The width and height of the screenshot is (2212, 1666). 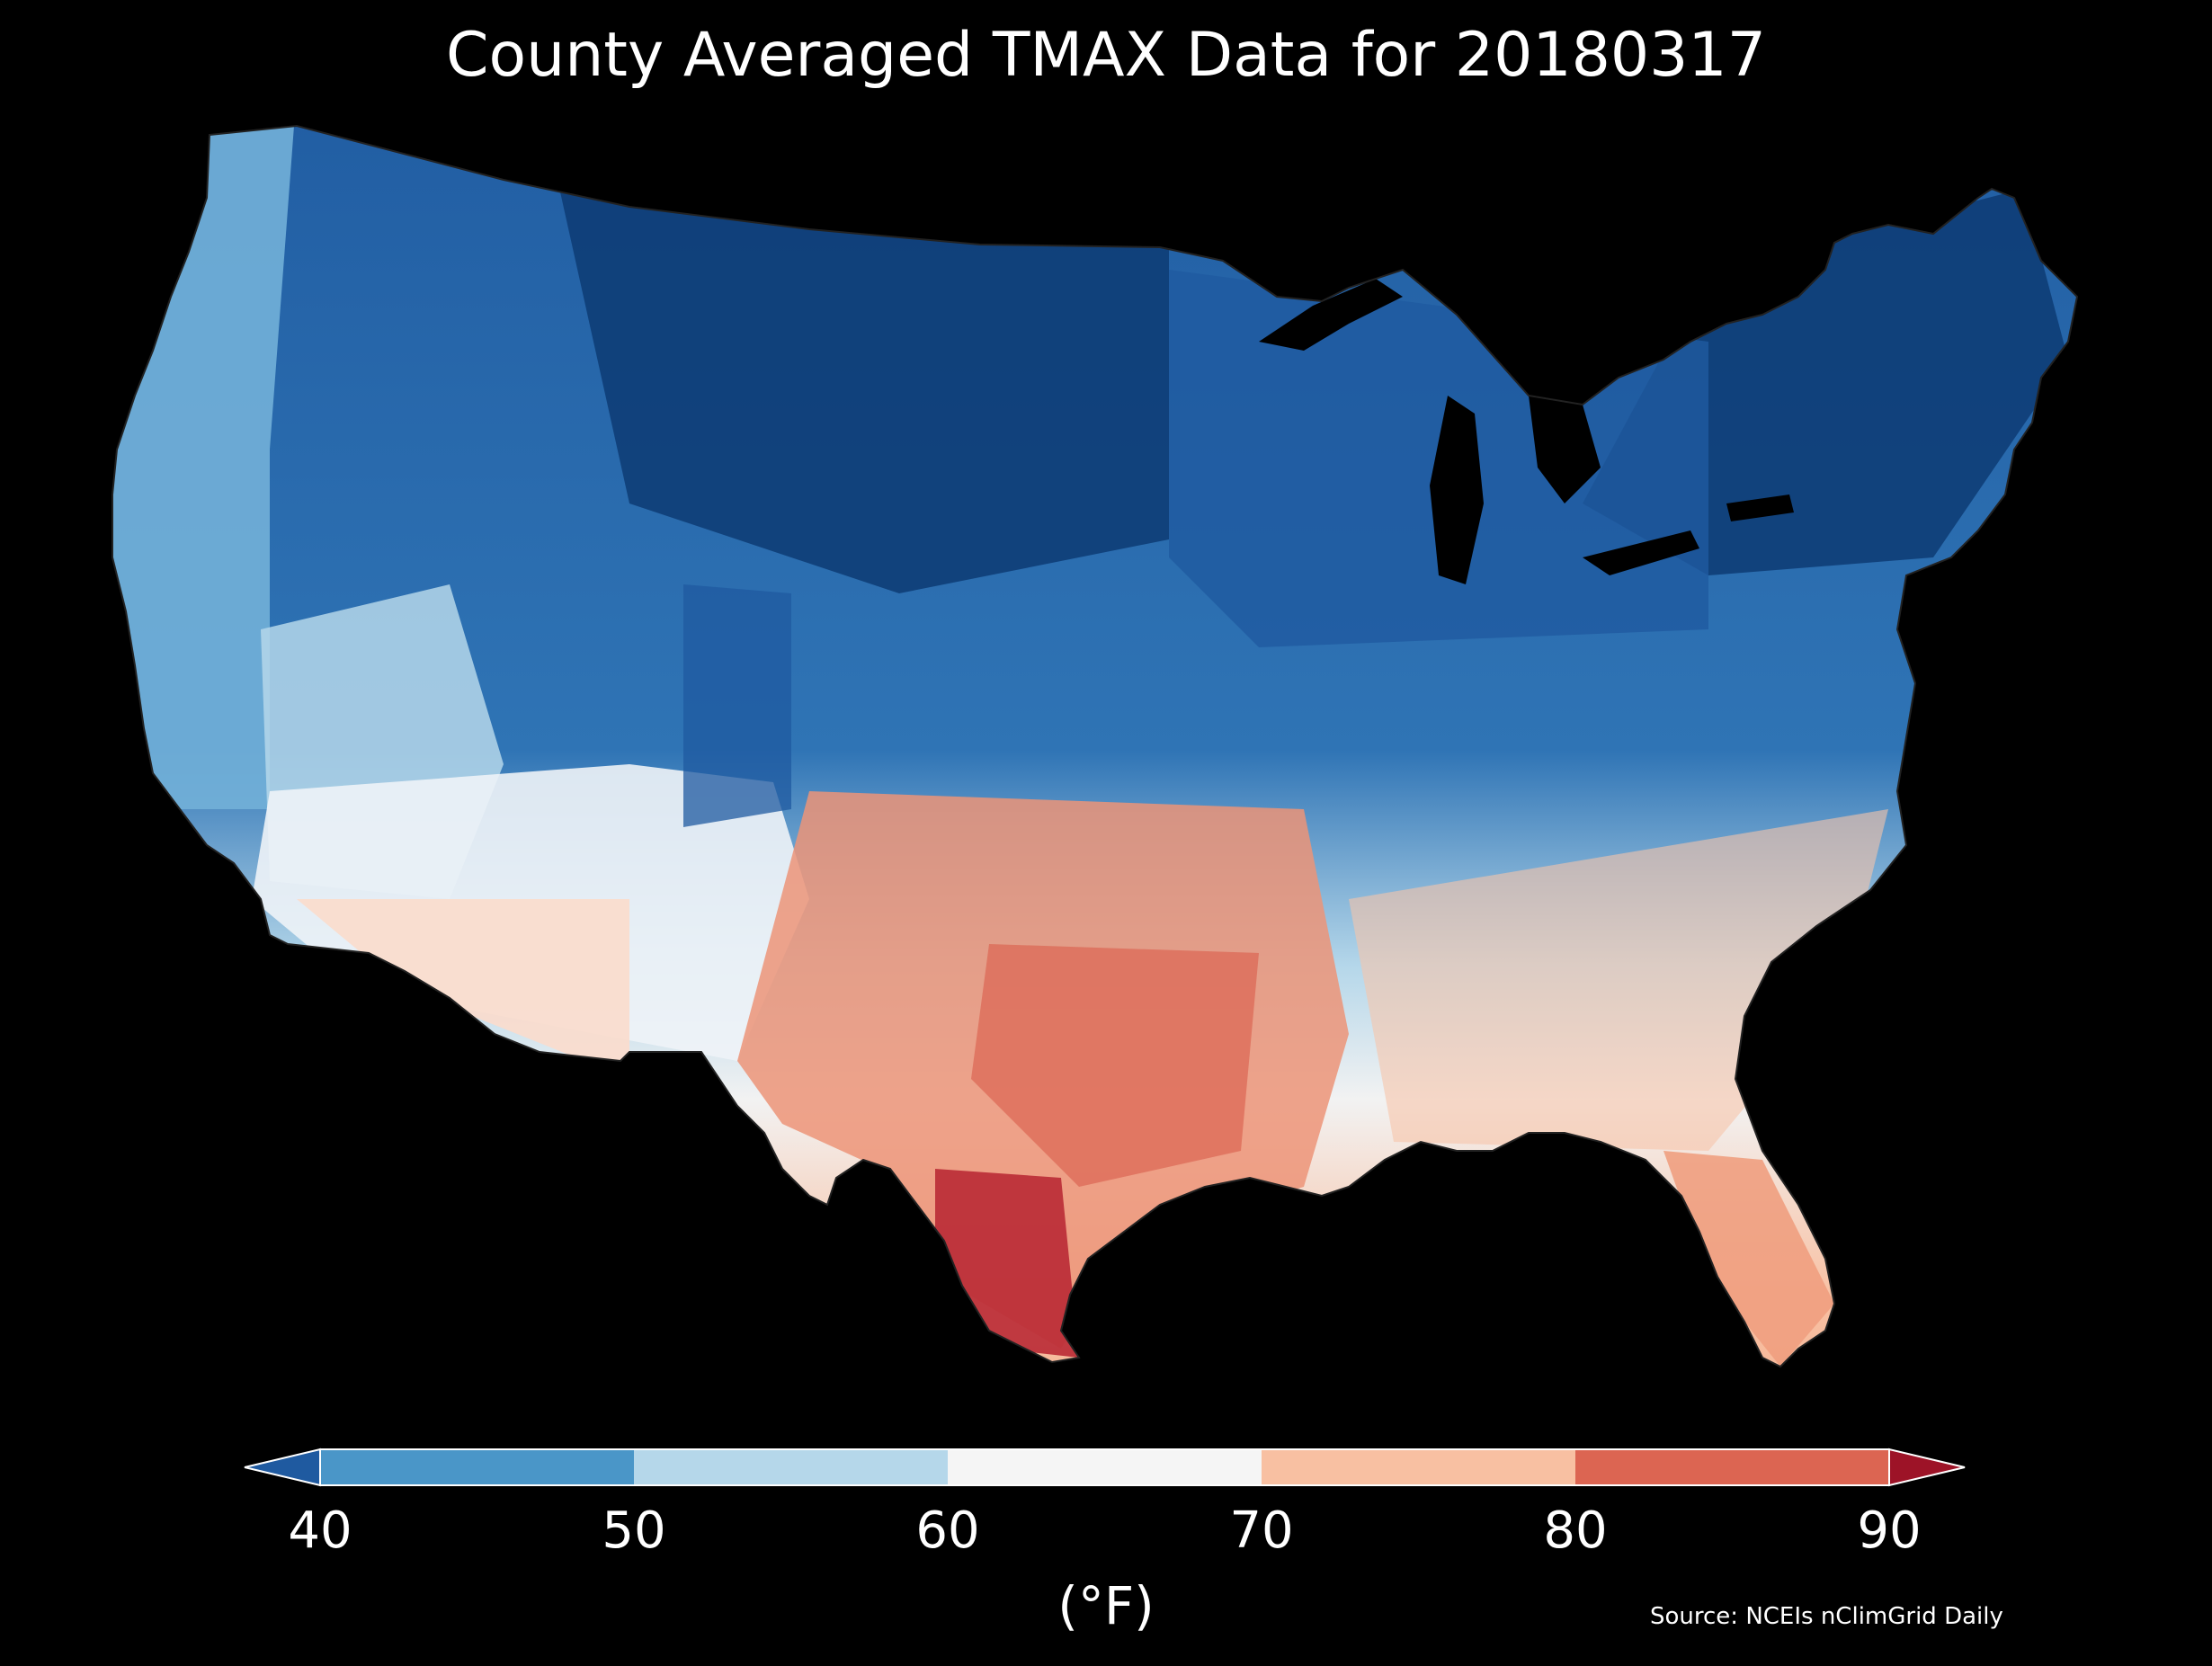 I want to click on colorbar-extend-low, so click(x=282, y=1467).